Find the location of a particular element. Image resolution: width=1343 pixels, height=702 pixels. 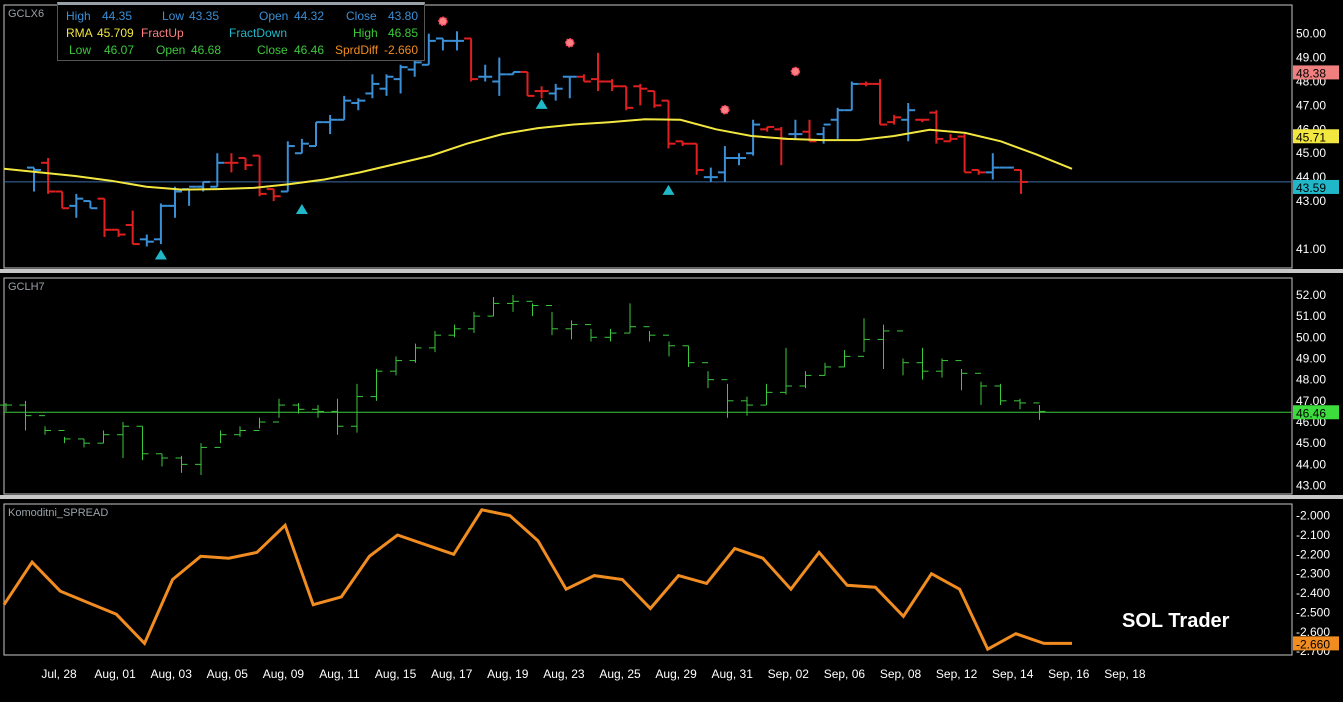

pane1-title: GCLX6 is located at coordinates (26, 14).